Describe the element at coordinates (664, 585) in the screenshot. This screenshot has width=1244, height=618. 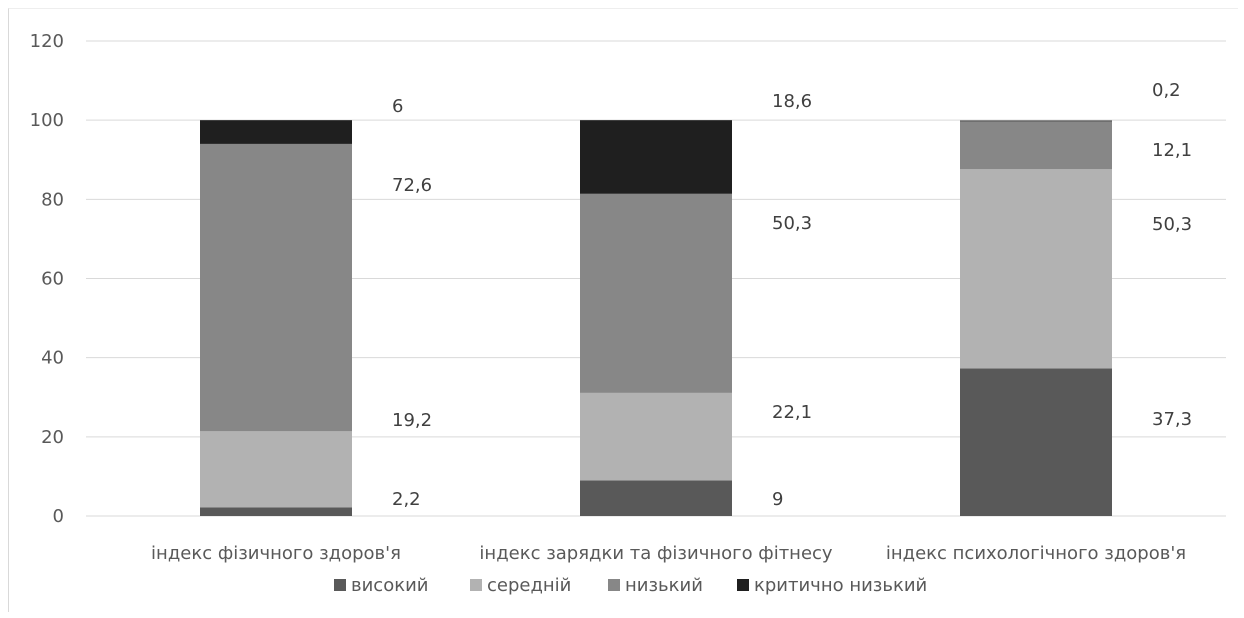
I see `legend-label: низький` at that location.